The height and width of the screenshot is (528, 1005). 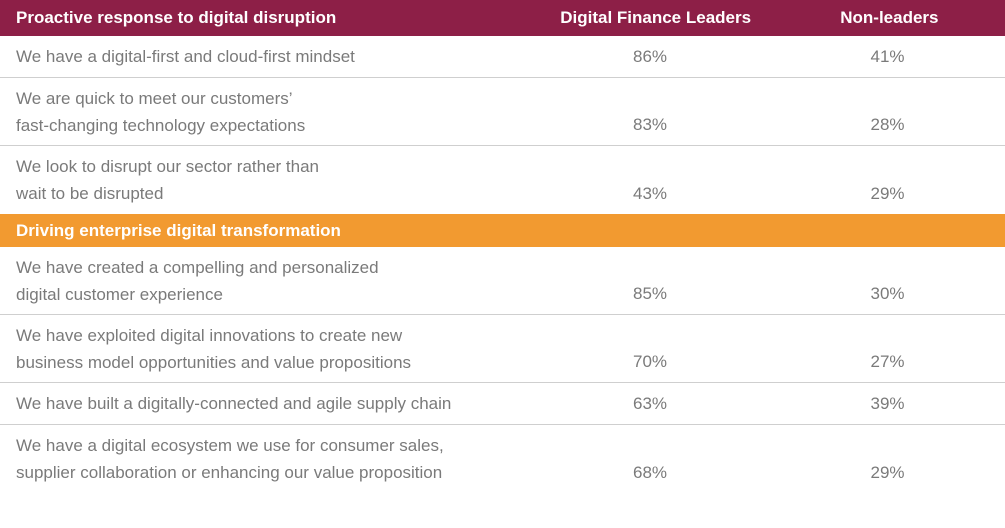 What do you see at coordinates (650, 361) in the screenshot?
I see `leaders-value: 70%` at bounding box center [650, 361].